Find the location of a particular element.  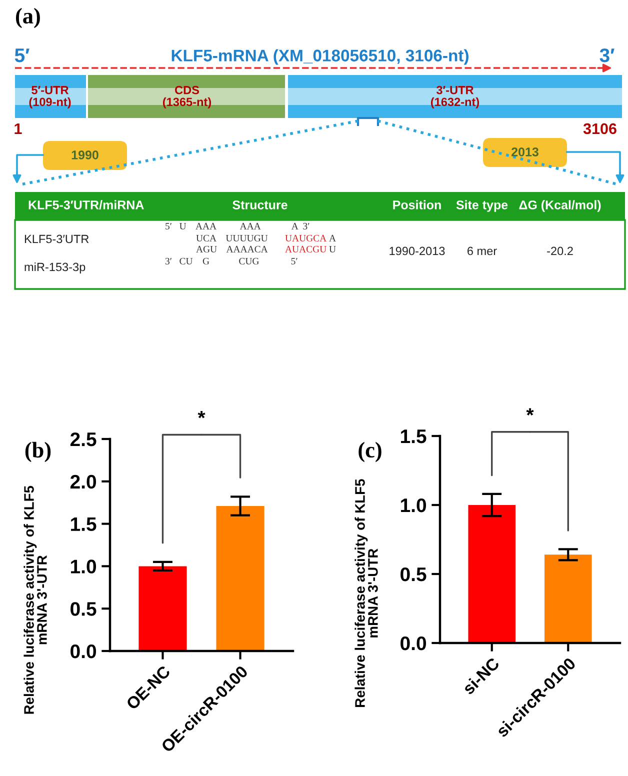

text: (a) is located at coordinates (28, 18).